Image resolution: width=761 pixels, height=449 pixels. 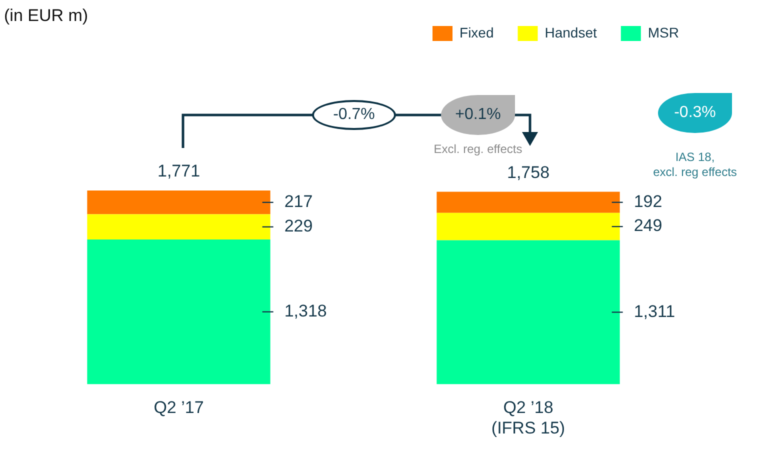 I want to click on annotation: 1,758, so click(x=528, y=172).